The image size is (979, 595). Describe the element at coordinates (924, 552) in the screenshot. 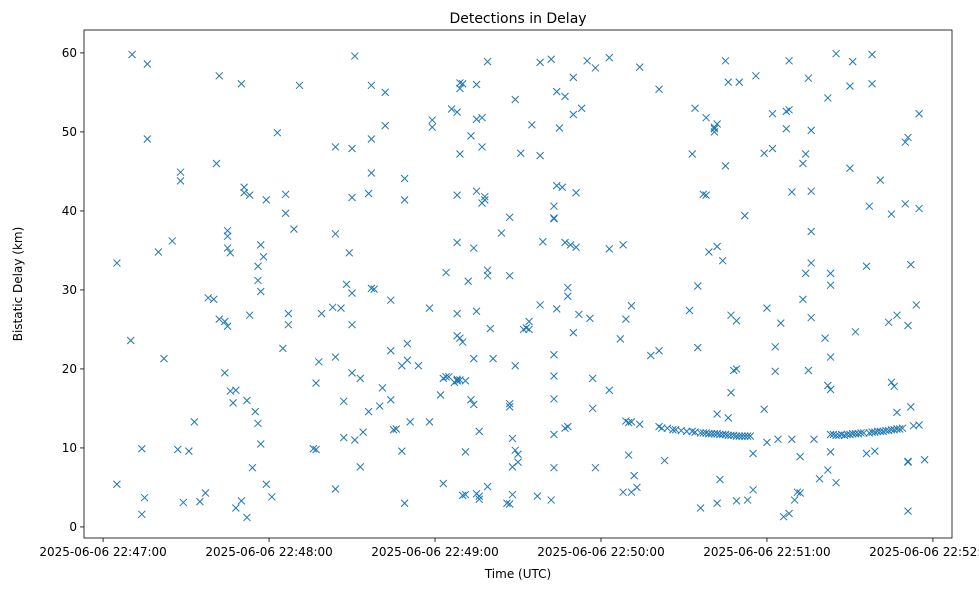

I see `x-tick-label-5: 2025-06-06 22:52:00` at that location.